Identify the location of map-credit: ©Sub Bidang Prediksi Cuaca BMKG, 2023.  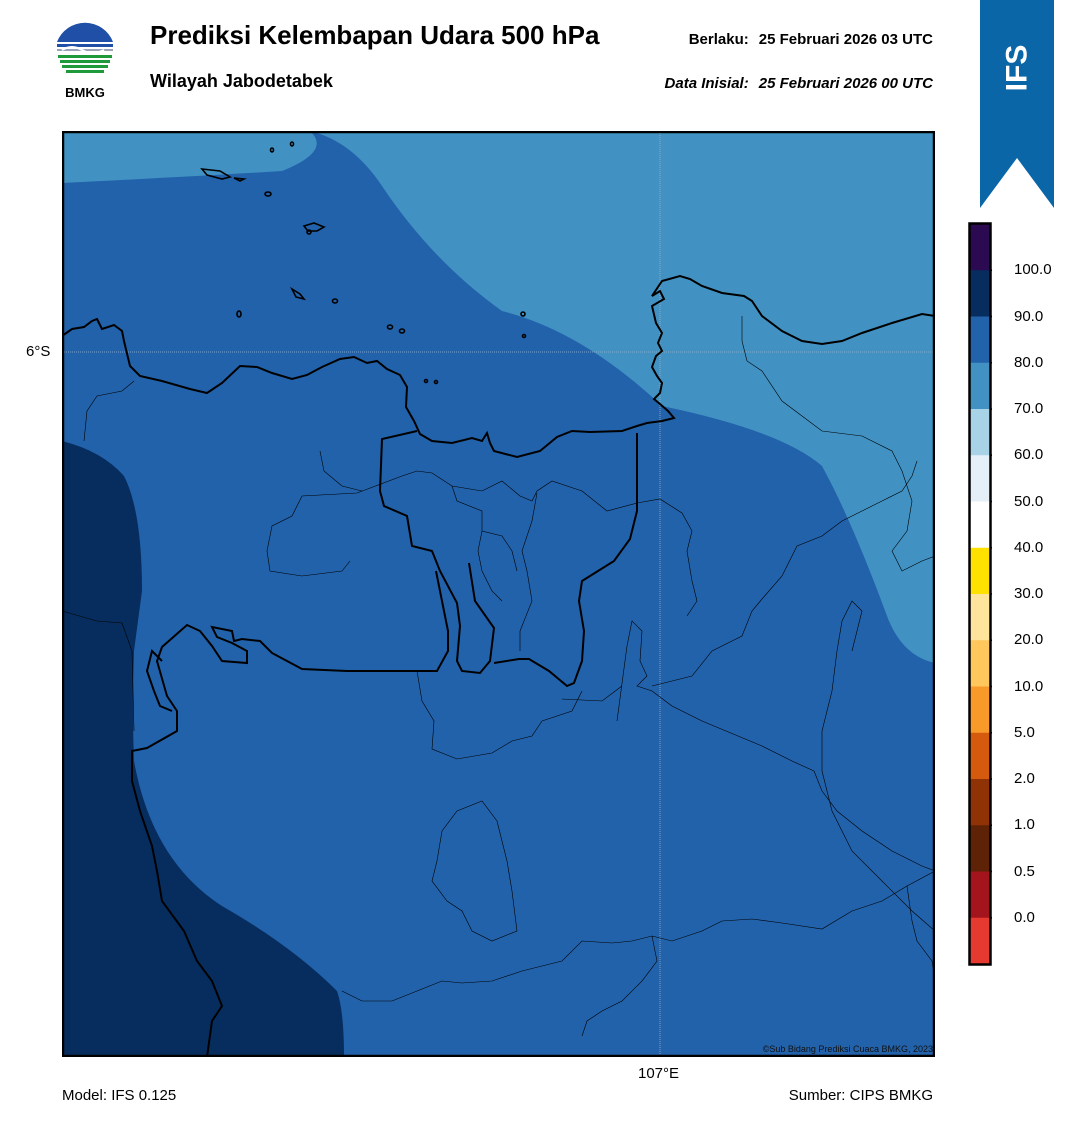
(847, 1049).